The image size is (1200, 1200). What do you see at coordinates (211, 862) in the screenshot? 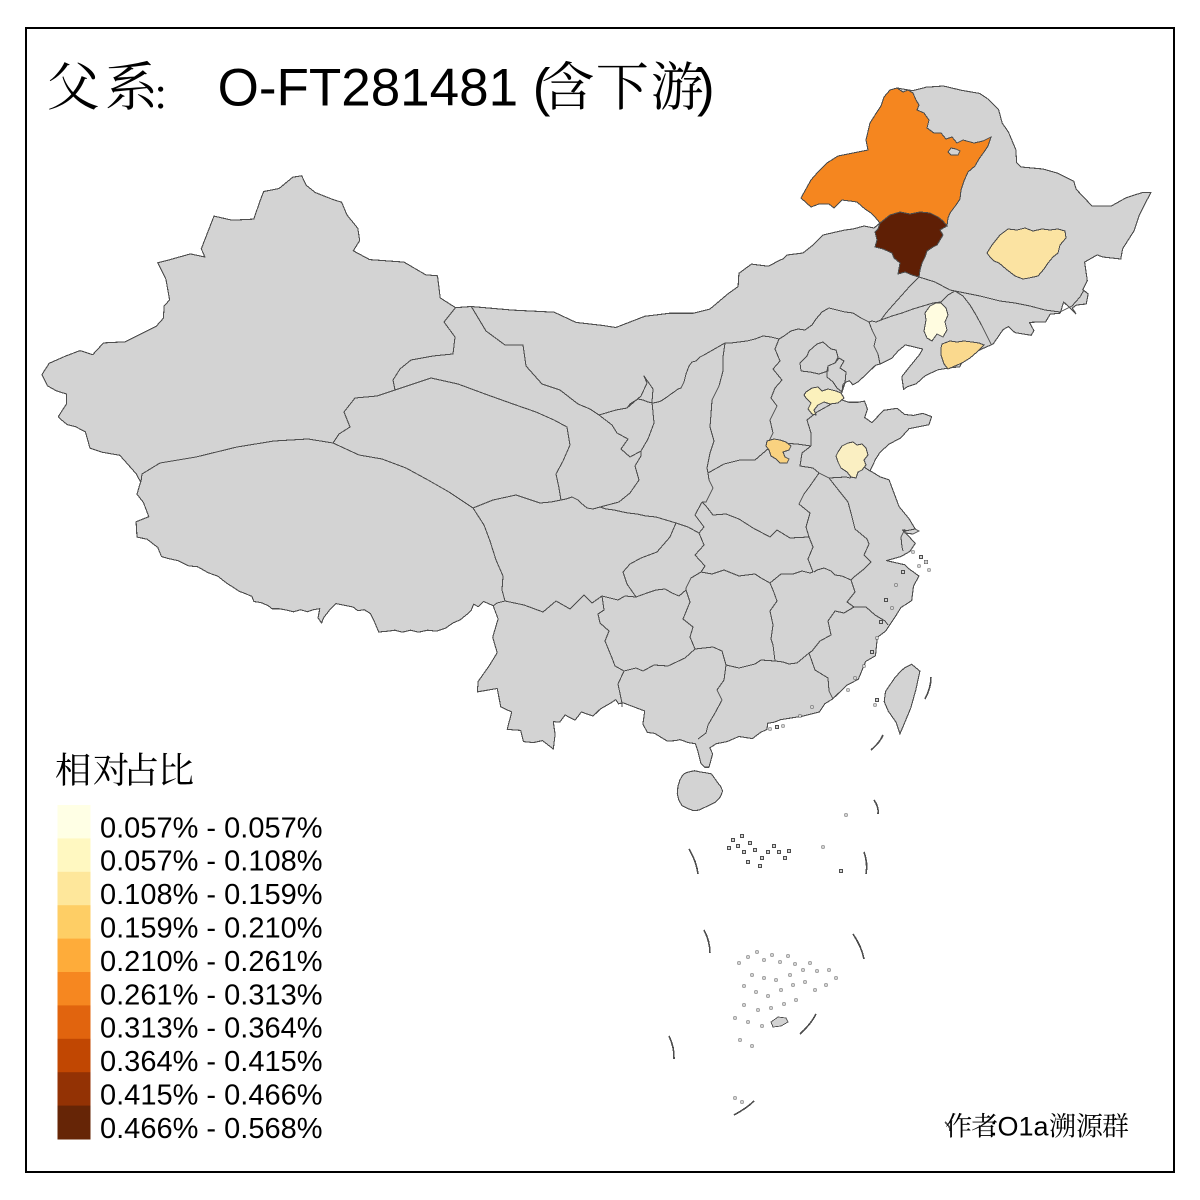
I see `svg-text: 0.057% - 0.108%` at bounding box center [211, 862].